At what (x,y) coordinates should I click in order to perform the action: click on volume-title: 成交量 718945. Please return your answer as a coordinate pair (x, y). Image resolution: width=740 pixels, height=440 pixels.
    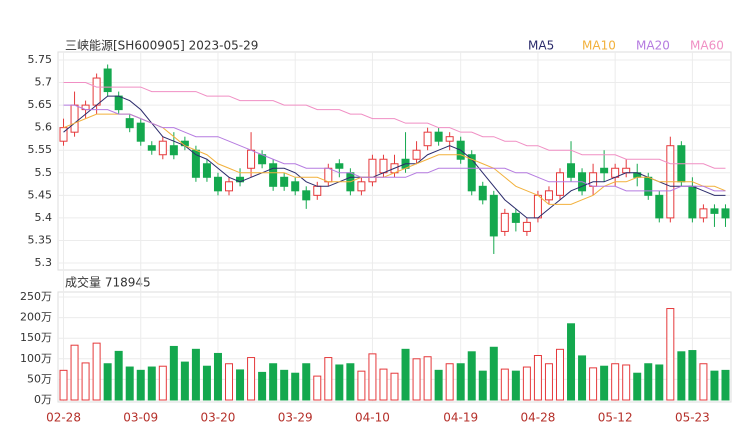
    Looking at the image, I should click on (108, 282).